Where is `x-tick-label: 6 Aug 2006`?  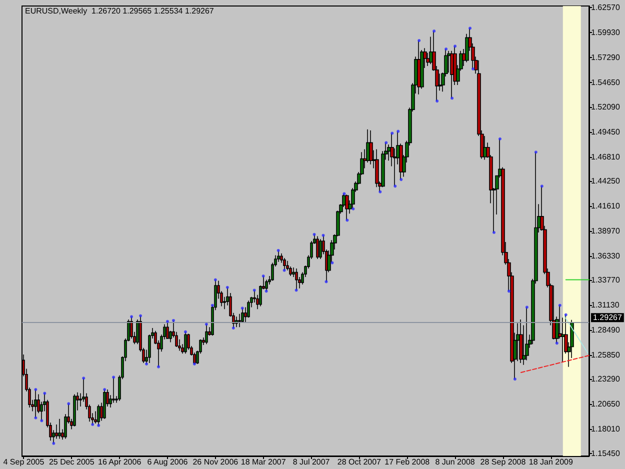
x-tick-label: 6 Aug 2006 is located at coordinates (167, 462).